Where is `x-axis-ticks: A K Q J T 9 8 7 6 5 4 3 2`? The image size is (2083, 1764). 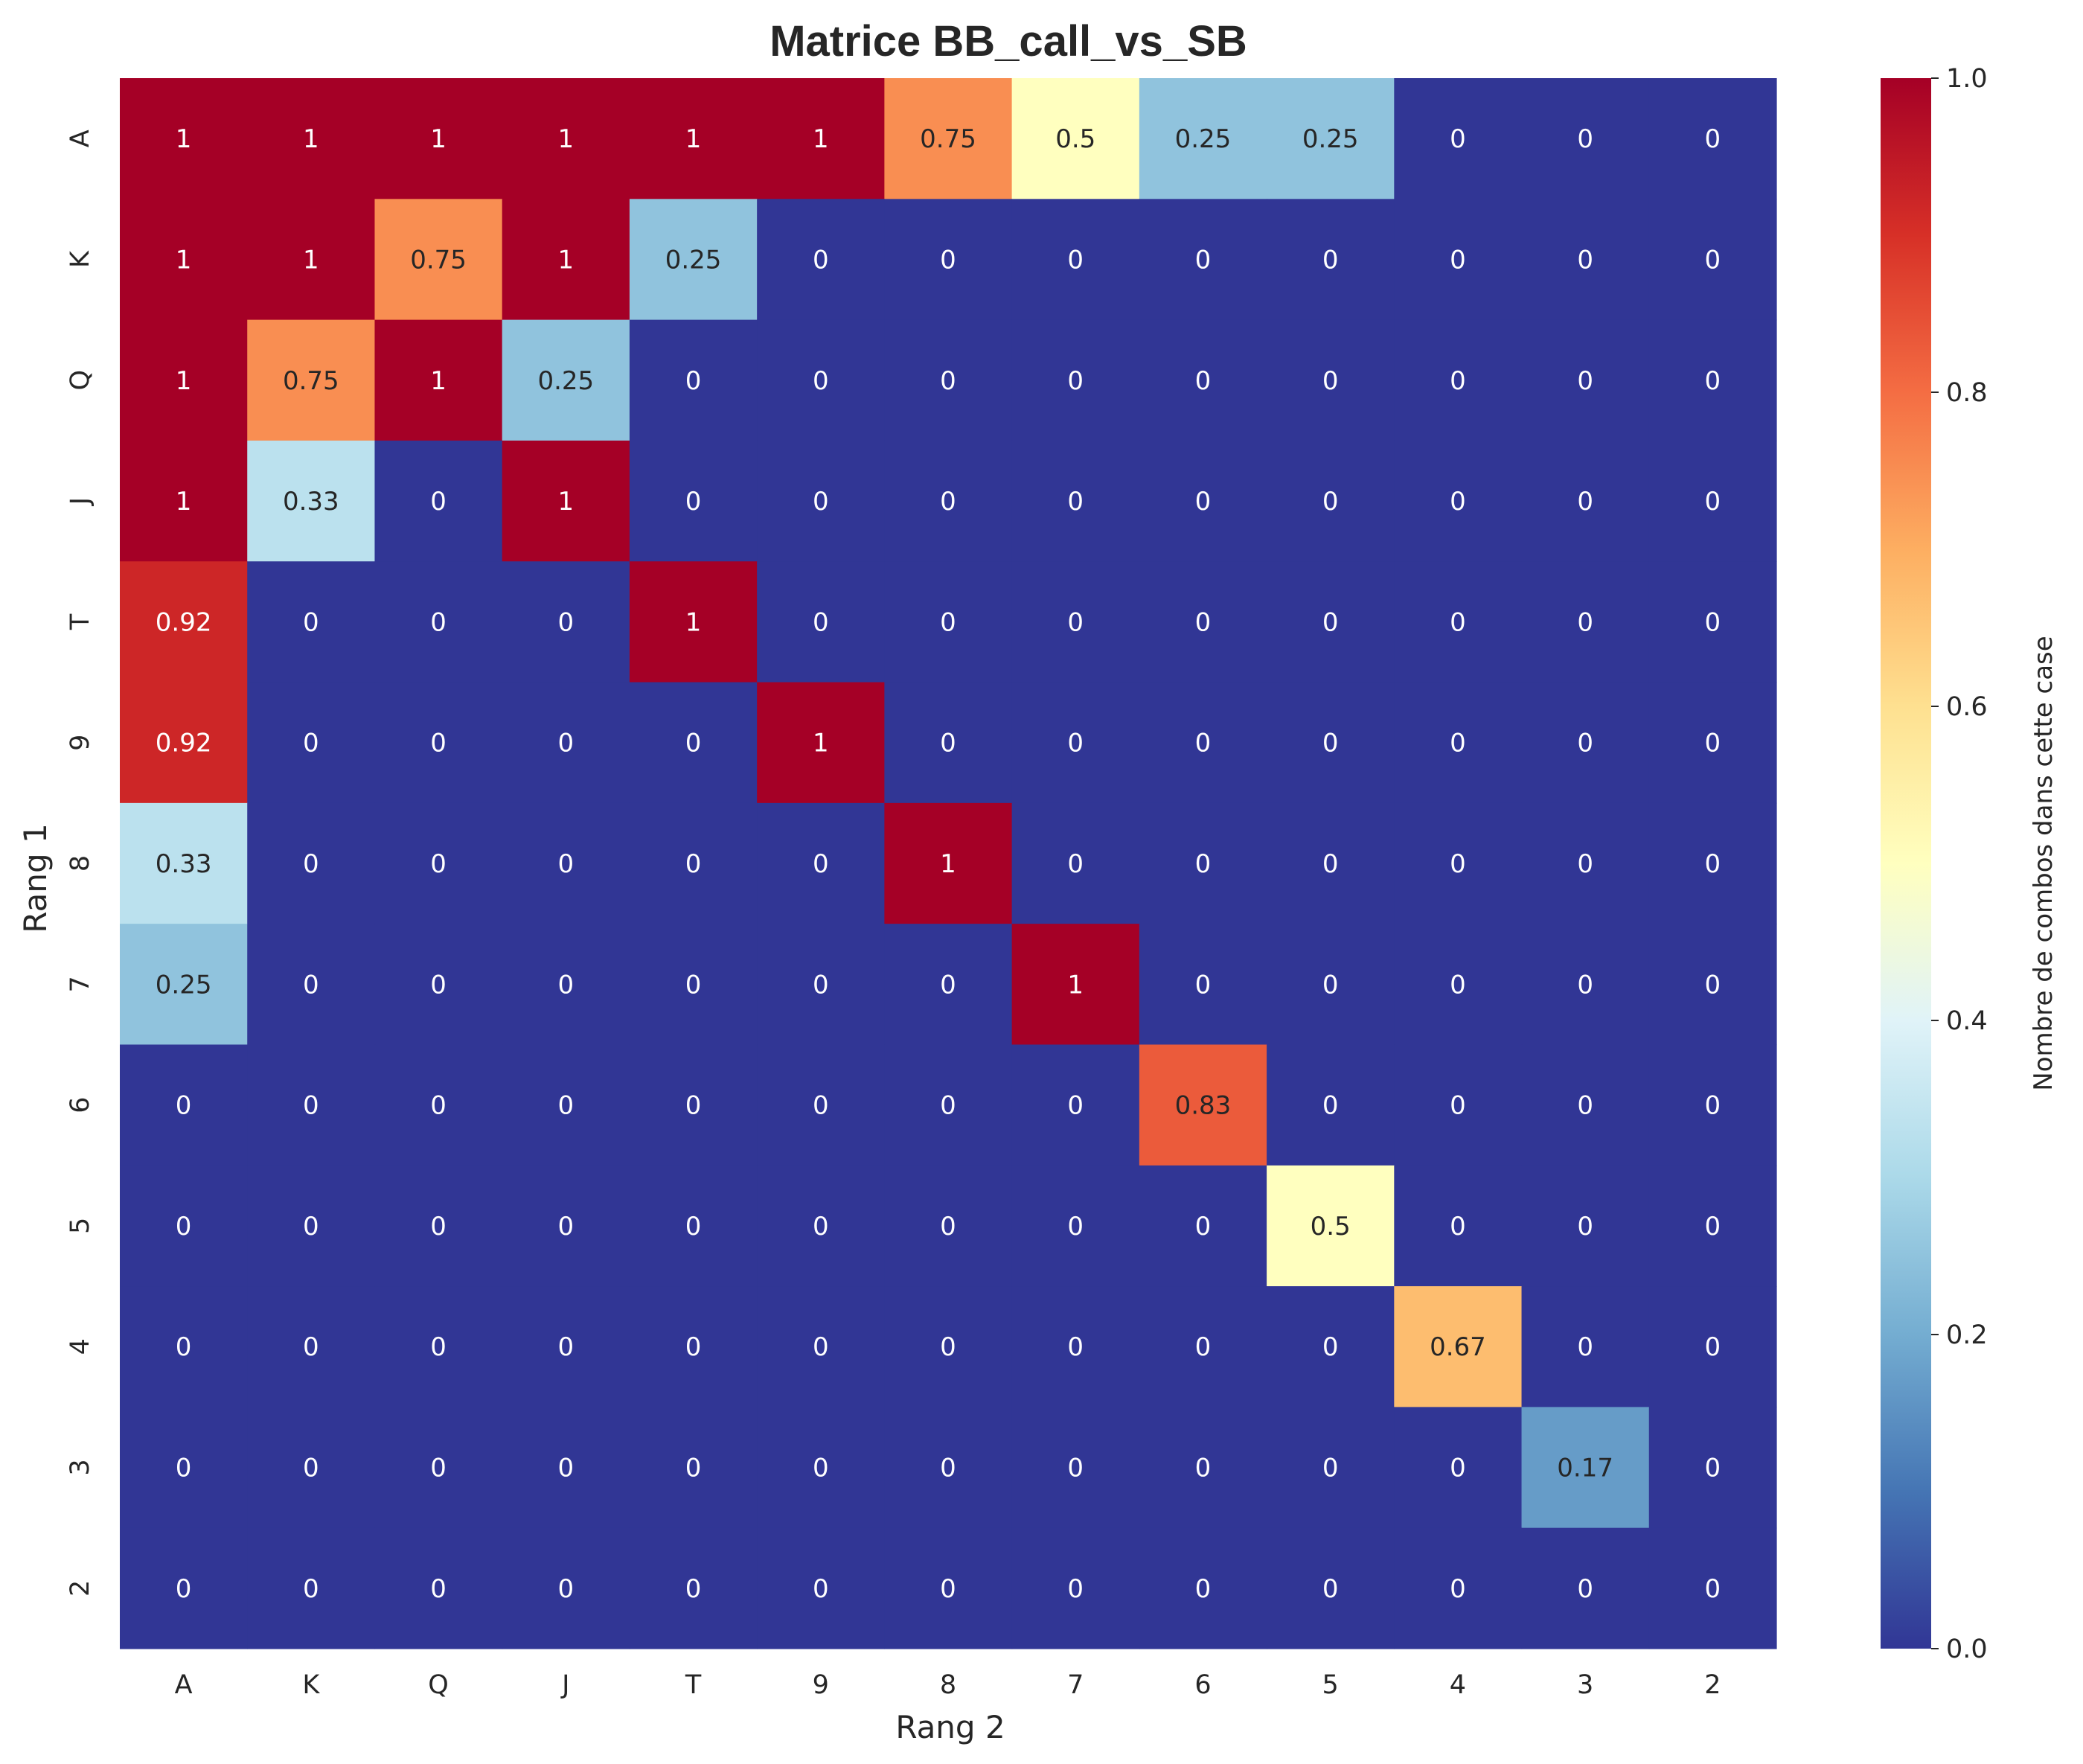 x-axis-ticks: A K Q J T 9 8 7 6 5 4 3 2 is located at coordinates (948, 1685).